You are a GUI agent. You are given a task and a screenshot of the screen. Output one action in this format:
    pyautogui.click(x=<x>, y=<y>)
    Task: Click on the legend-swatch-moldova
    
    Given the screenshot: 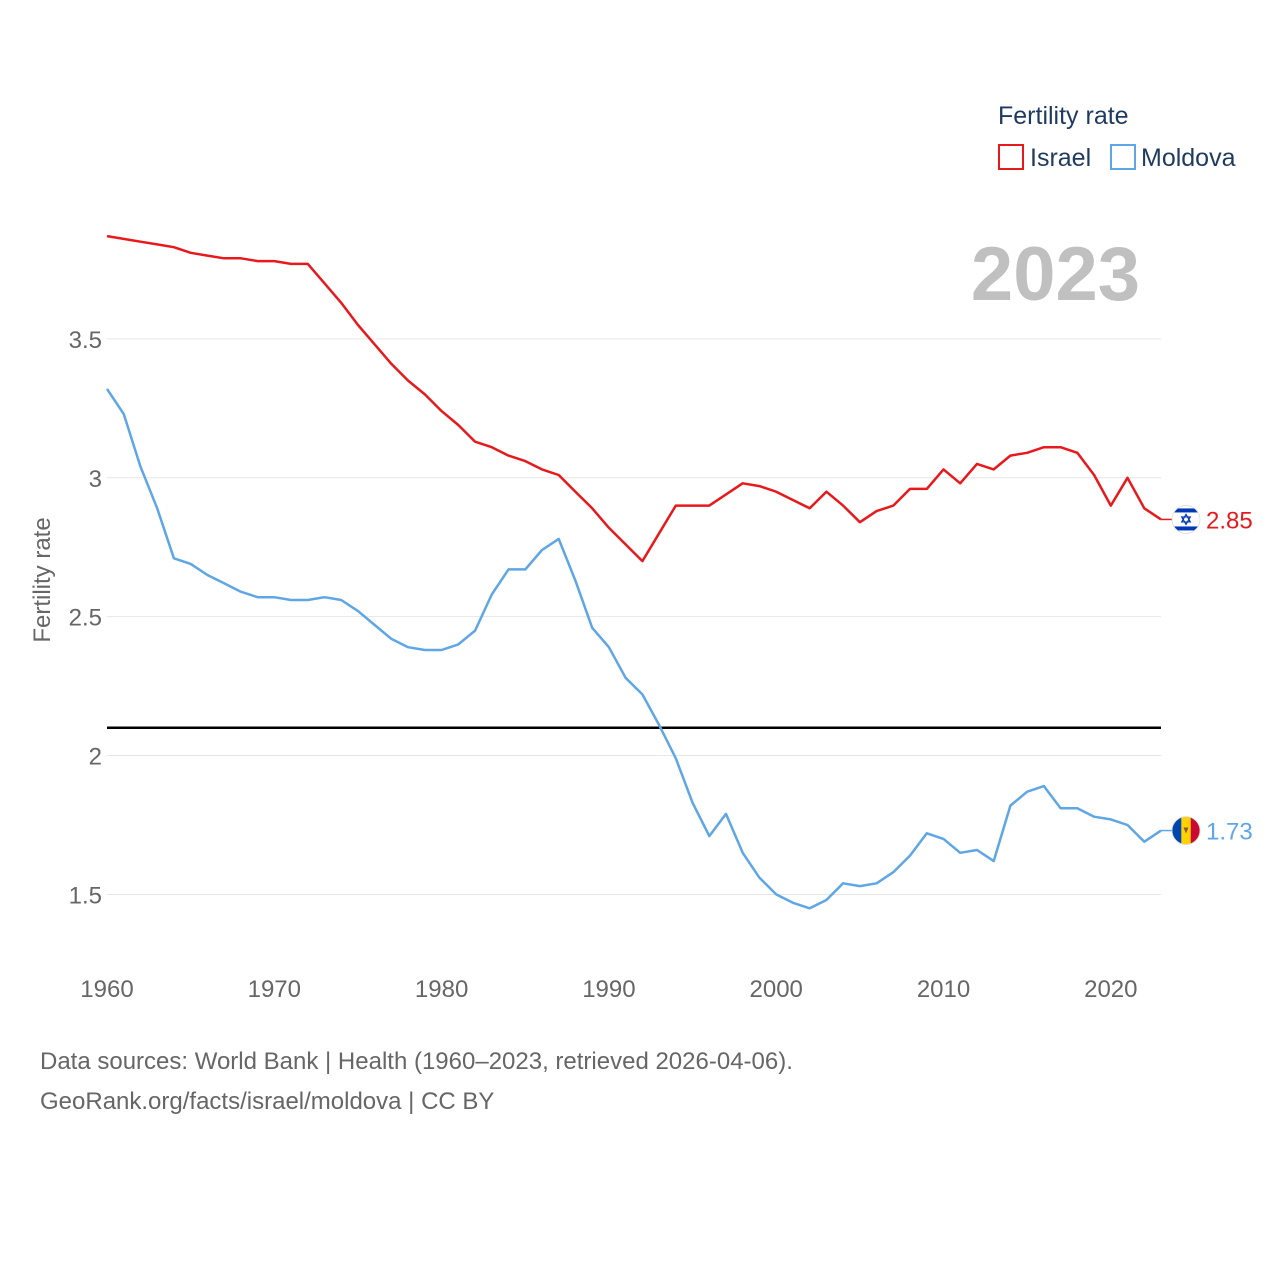 What is the action you would take?
    pyautogui.click(x=1123, y=157)
    